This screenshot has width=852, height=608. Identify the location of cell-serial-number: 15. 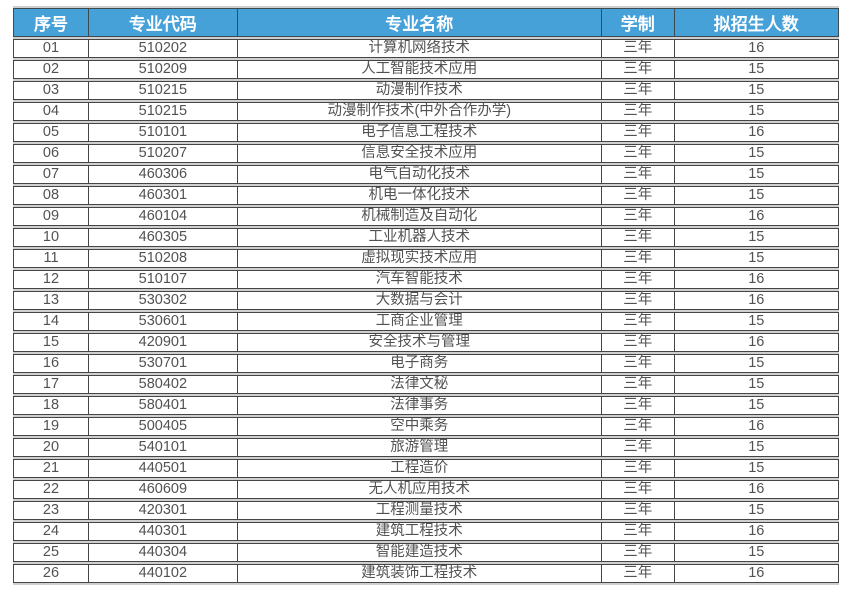
(51, 342).